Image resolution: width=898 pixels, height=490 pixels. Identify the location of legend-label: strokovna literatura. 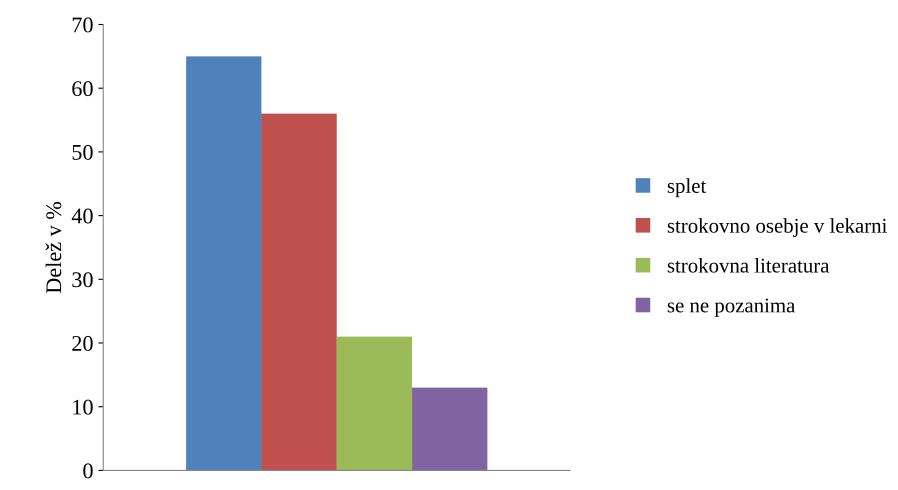
(749, 265).